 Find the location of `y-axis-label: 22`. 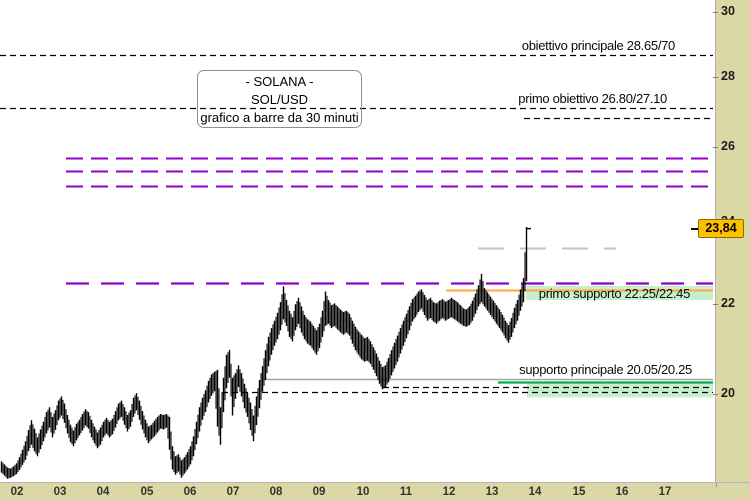

y-axis-label: 22 is located at coordinates (728, 303).